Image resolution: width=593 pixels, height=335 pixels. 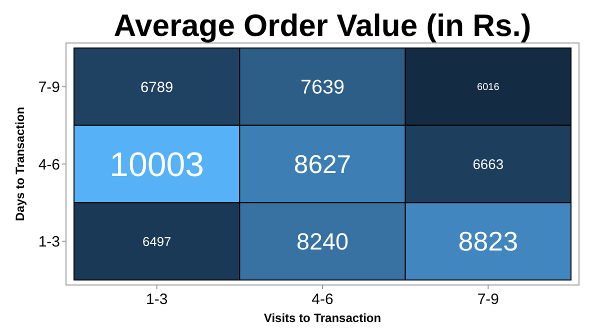 What do you see at coordinates (49, 165) in the screenshot?
I see `y-tick-label: 4-6` at bounding box center [49, 165].